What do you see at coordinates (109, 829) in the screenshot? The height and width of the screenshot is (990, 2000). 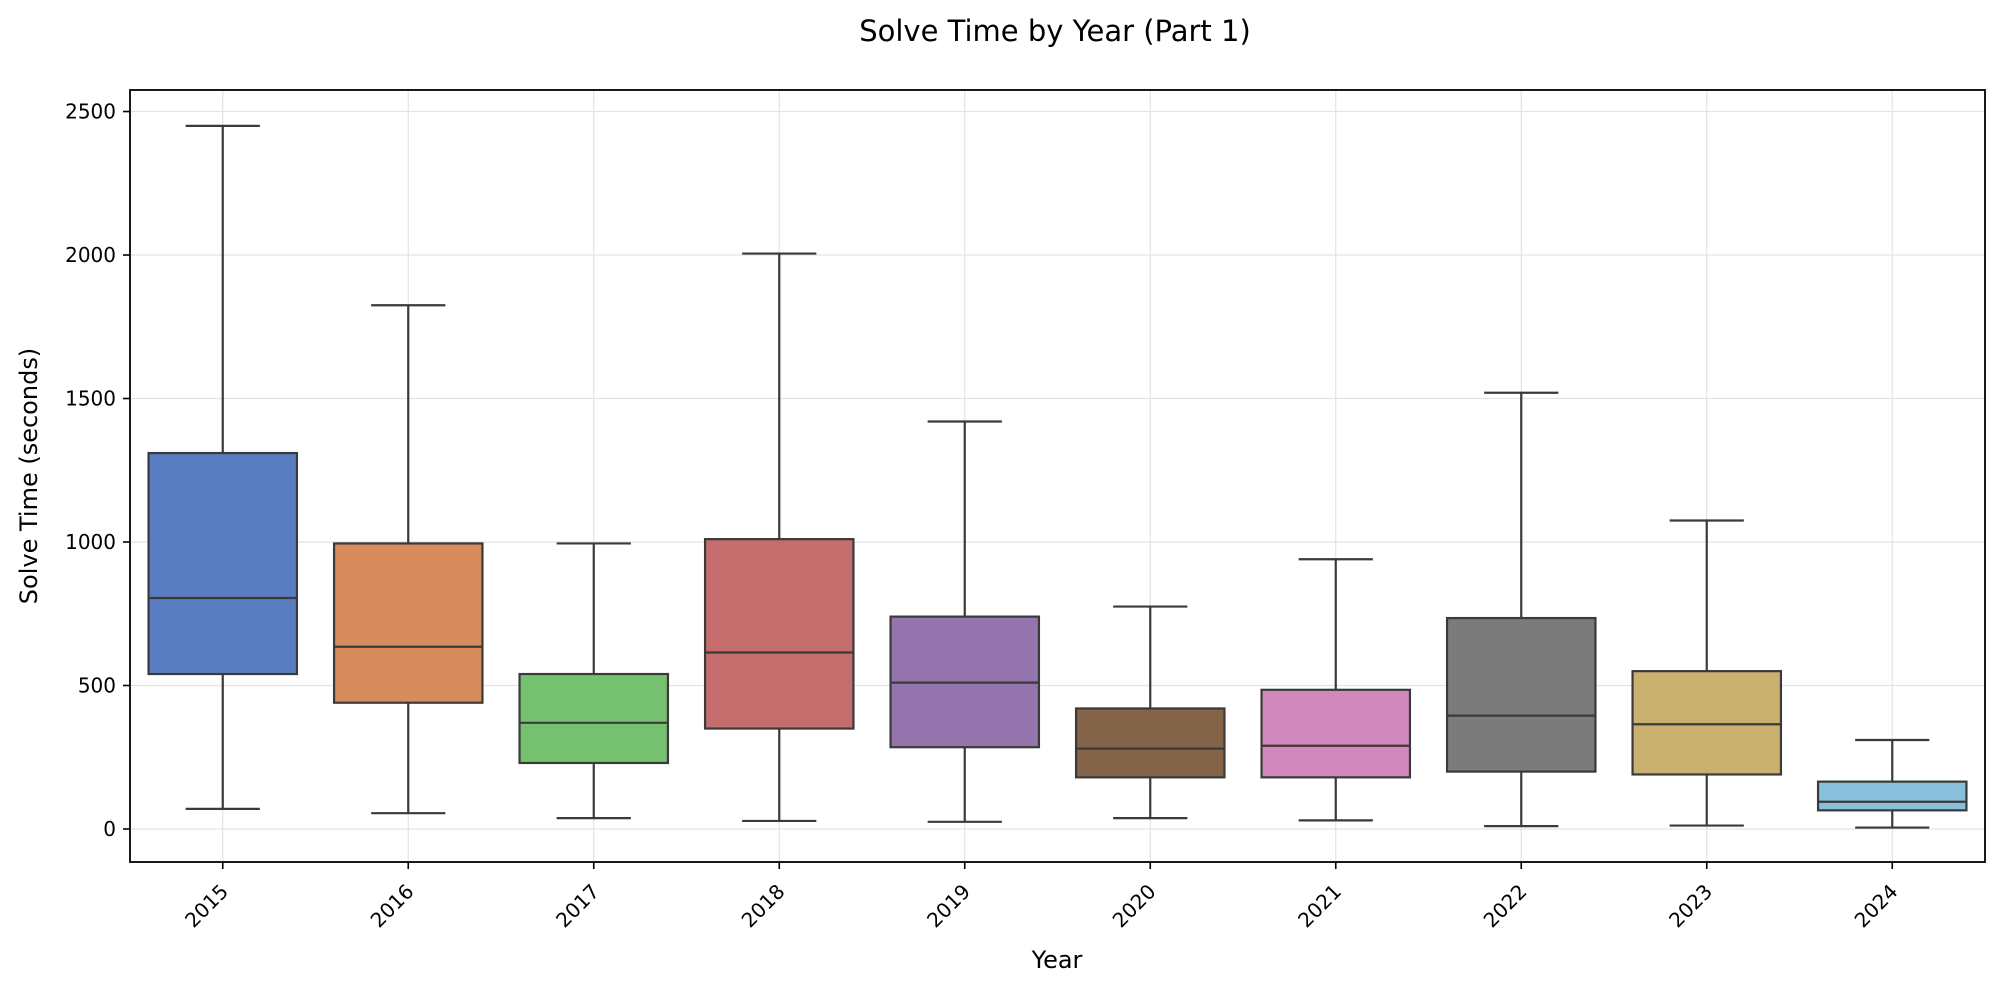 I see `y-tick-label: 0` at bounding box center [109, 829].